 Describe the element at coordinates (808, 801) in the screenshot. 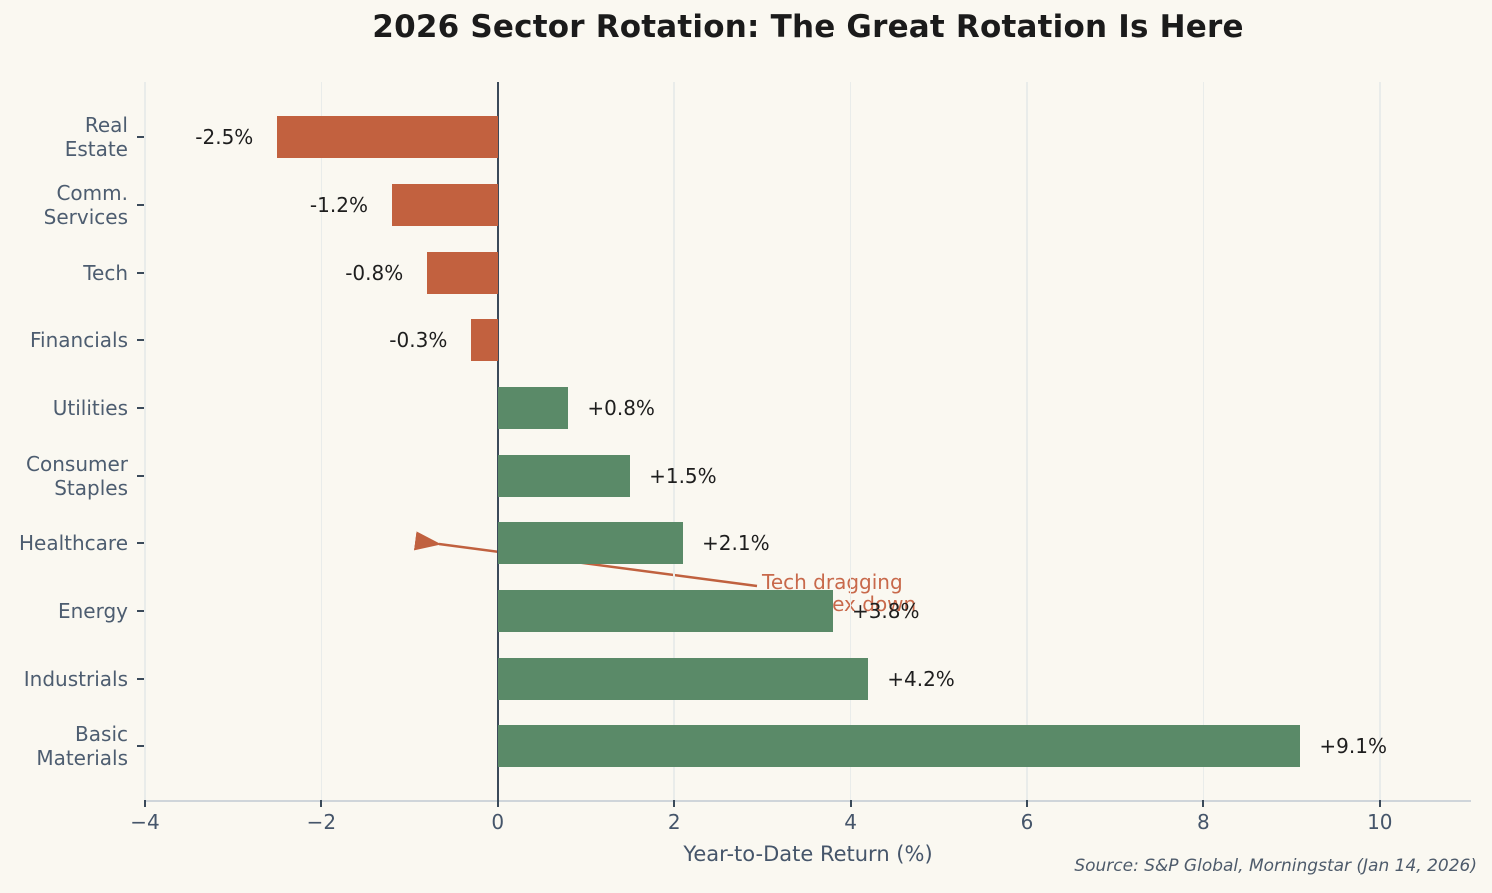

I see `x-axis-spine` at that location.